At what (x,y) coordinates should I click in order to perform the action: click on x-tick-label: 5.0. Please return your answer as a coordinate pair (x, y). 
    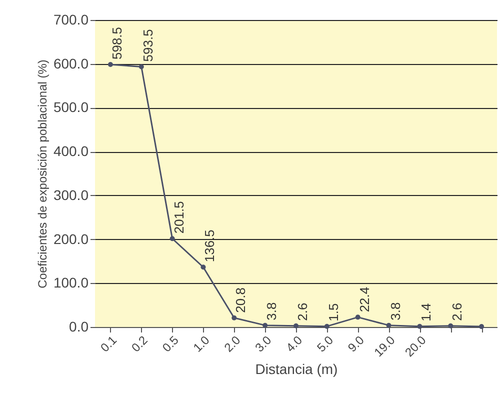
    Looking at the image, I should click on (325, 343).